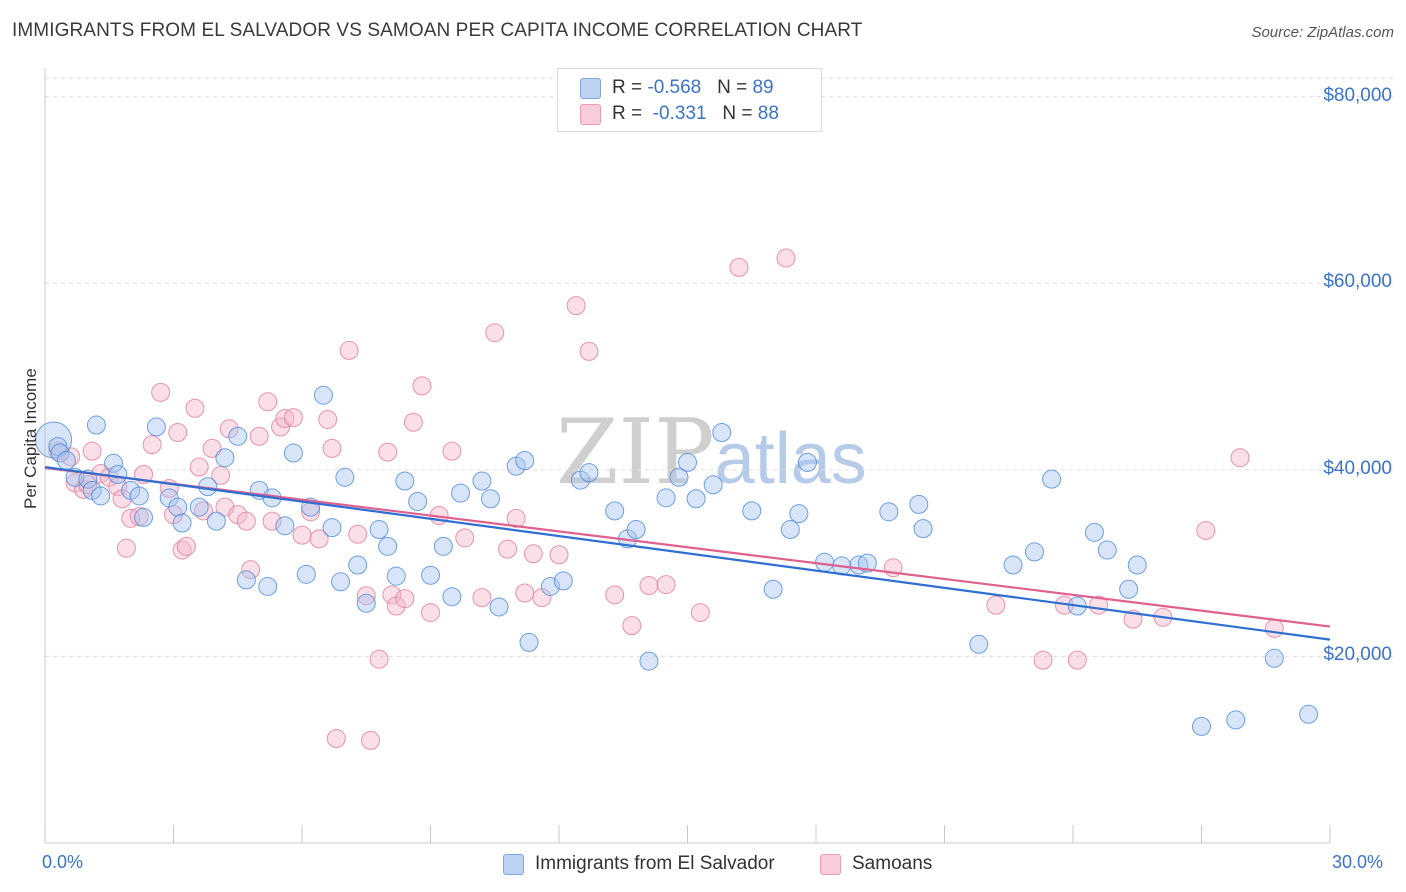  Describe the element at coordinates (635, 452) in the screenshot. I see `watermark-zip: ZIP` at that location.